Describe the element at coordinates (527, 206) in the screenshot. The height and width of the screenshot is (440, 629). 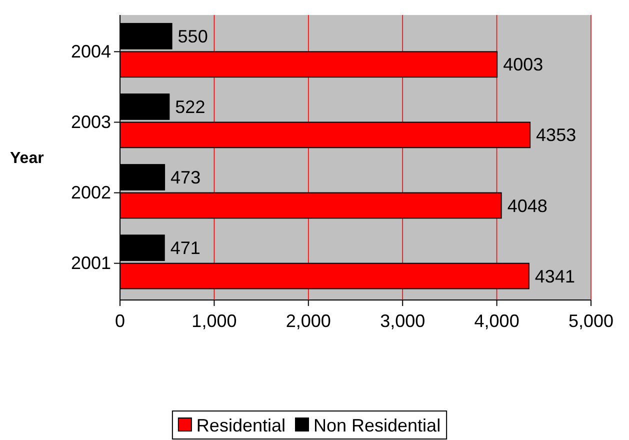
I see `data-label: 4048` at that location.